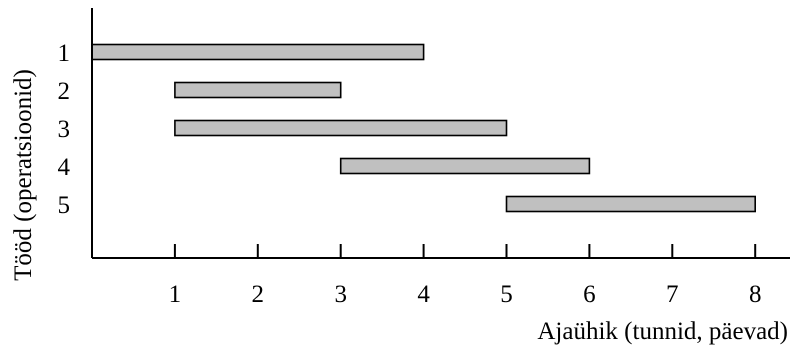  I want to click on x-tick-label-8: 8, so click(755, 294).